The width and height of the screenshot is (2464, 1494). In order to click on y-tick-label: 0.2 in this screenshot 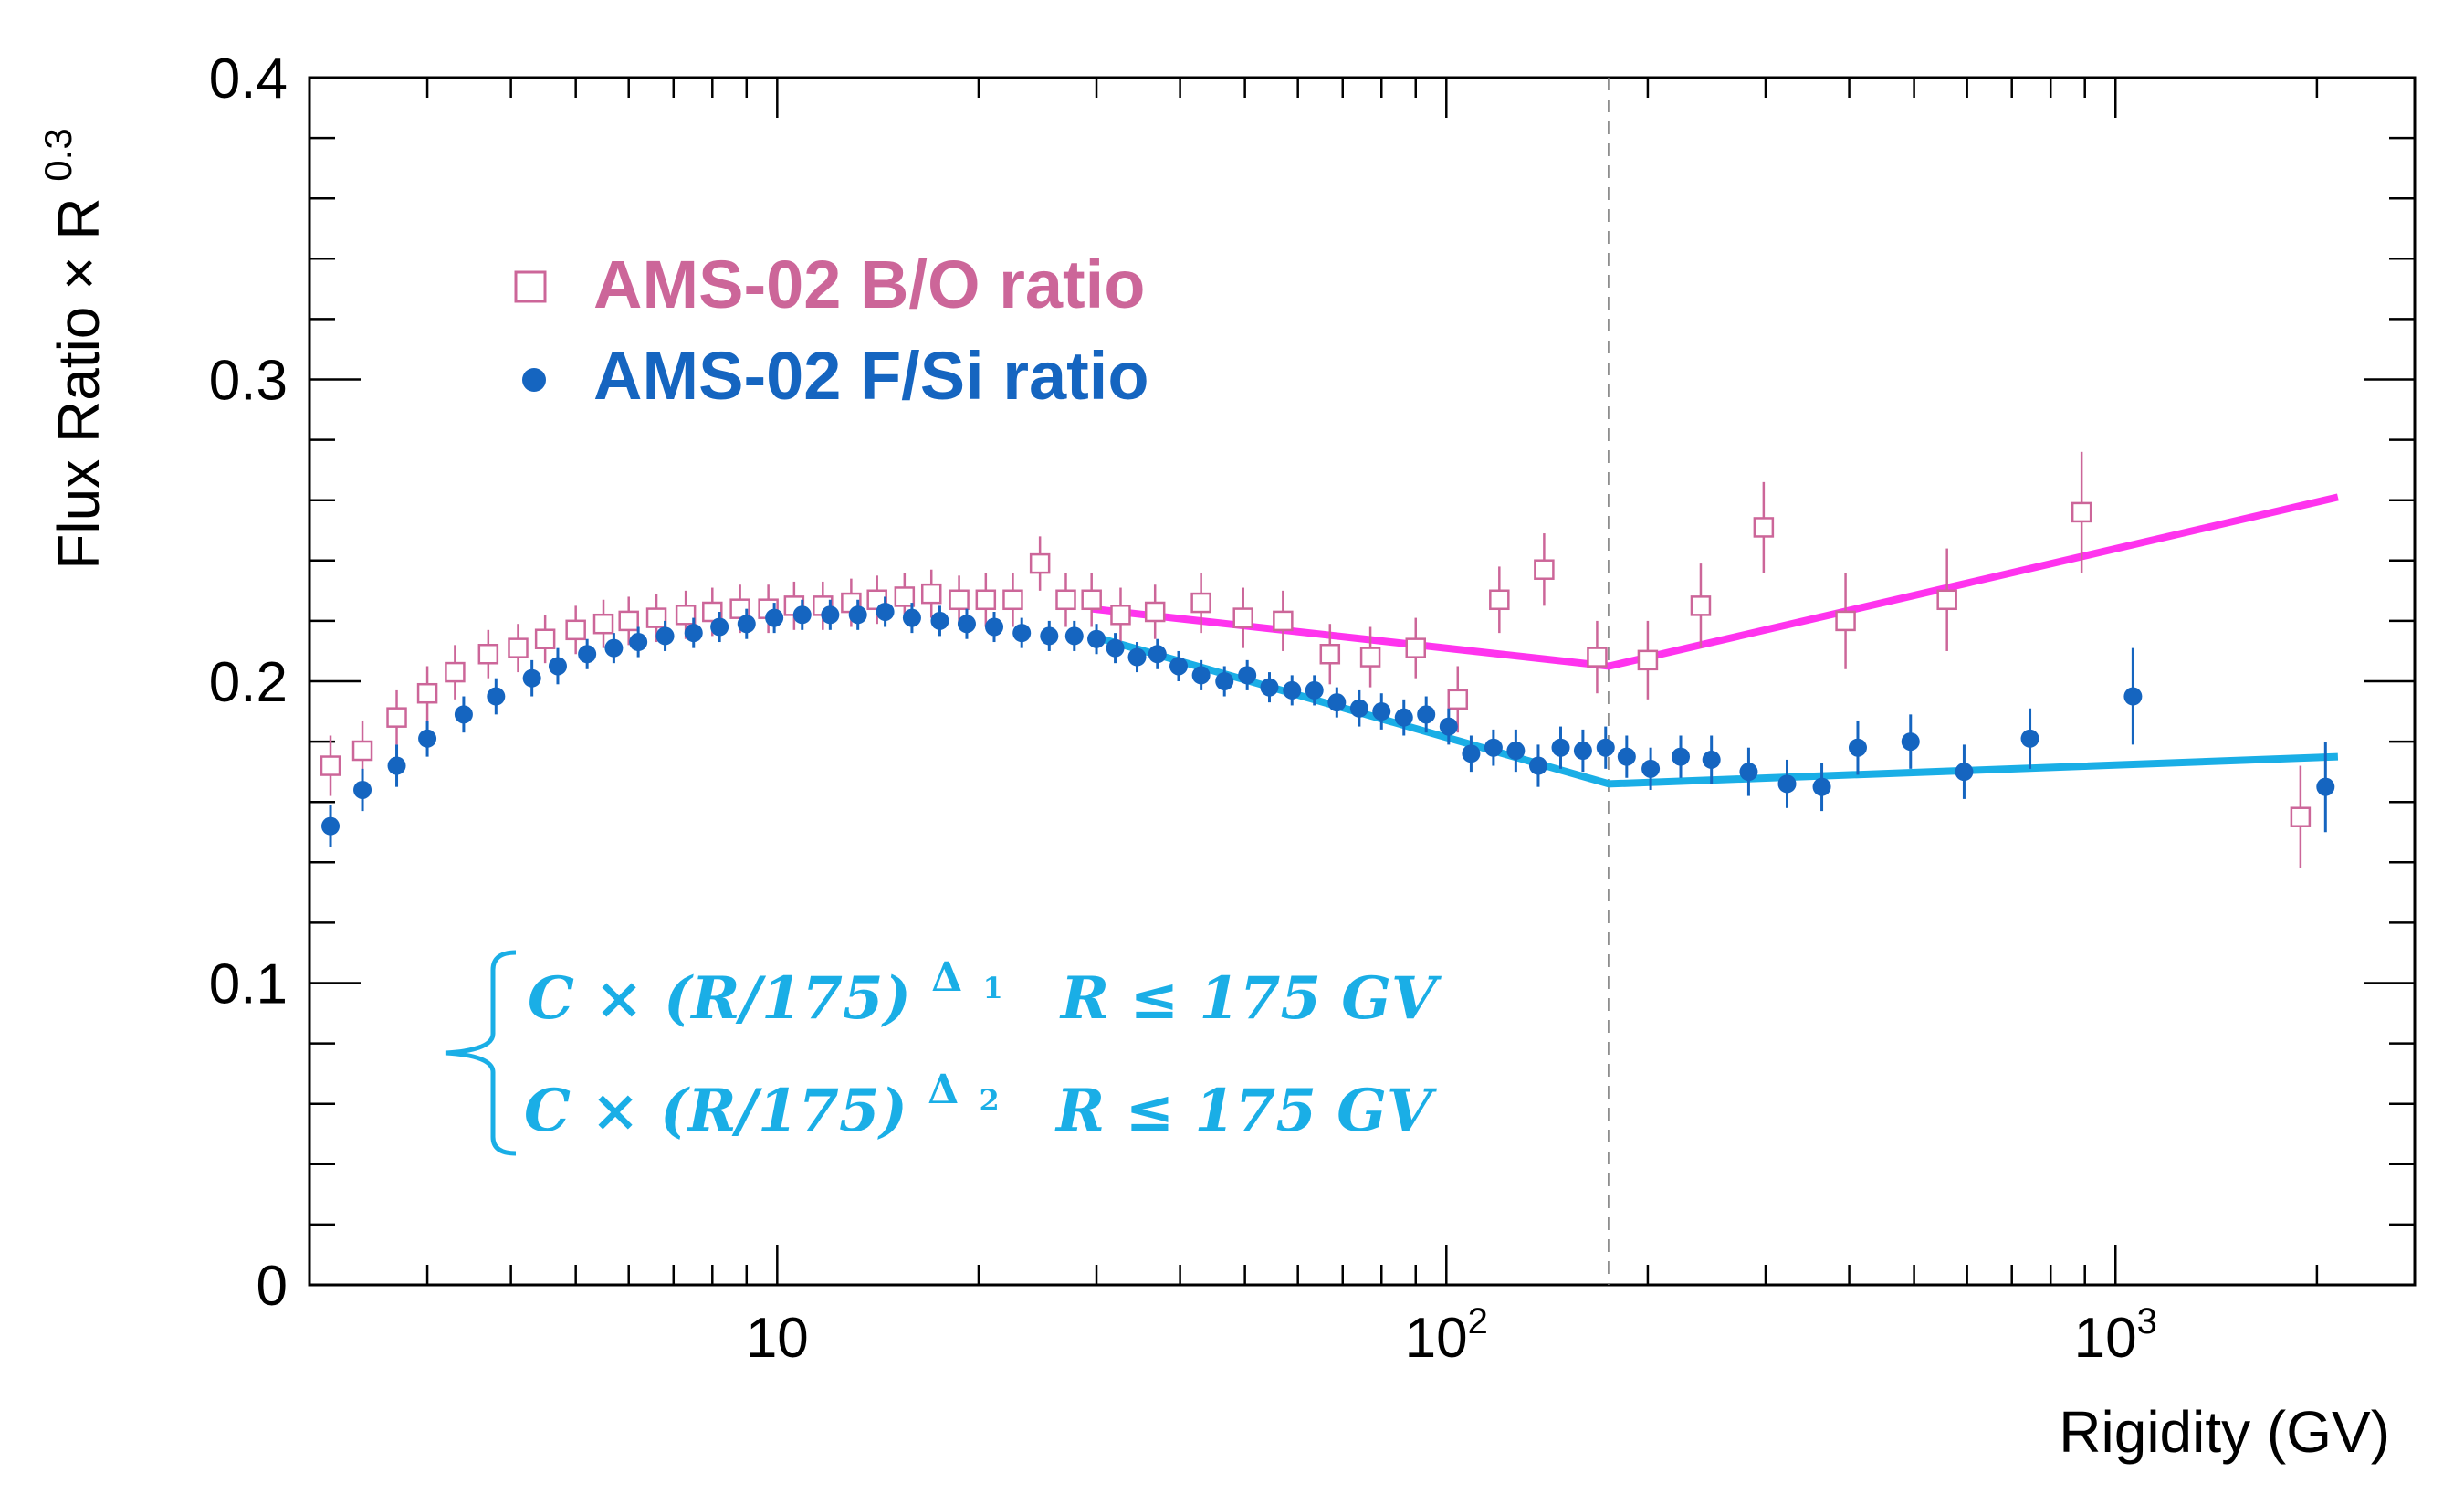, I will do `click(249, 682)`.